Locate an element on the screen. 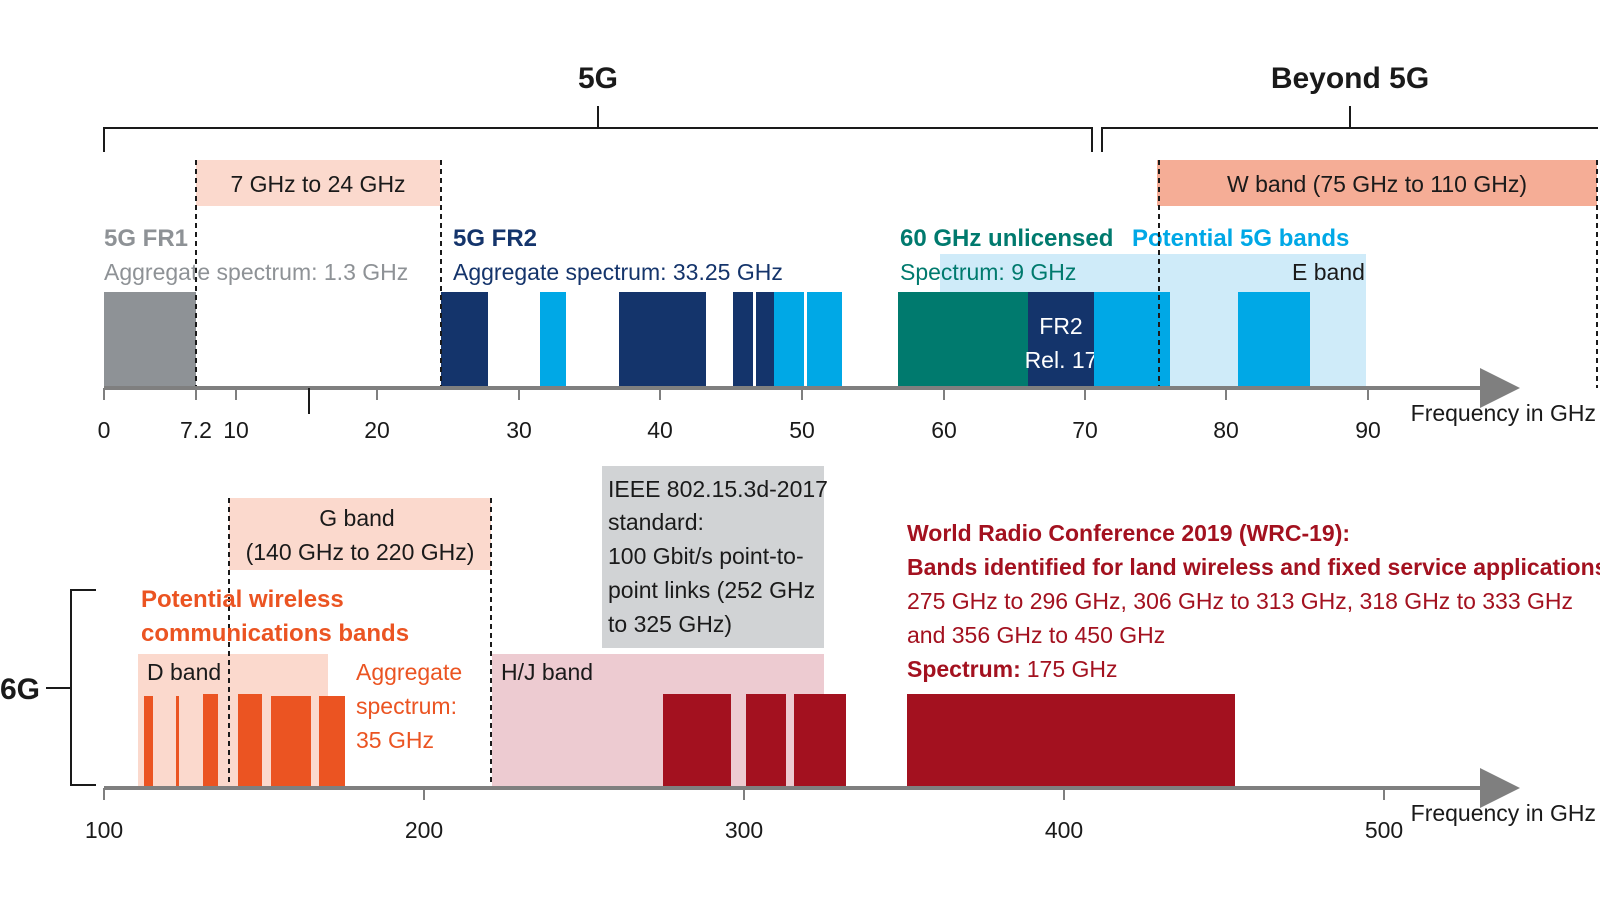  axis-top-tick-label: 80 is located at coordinates (1226, 430).